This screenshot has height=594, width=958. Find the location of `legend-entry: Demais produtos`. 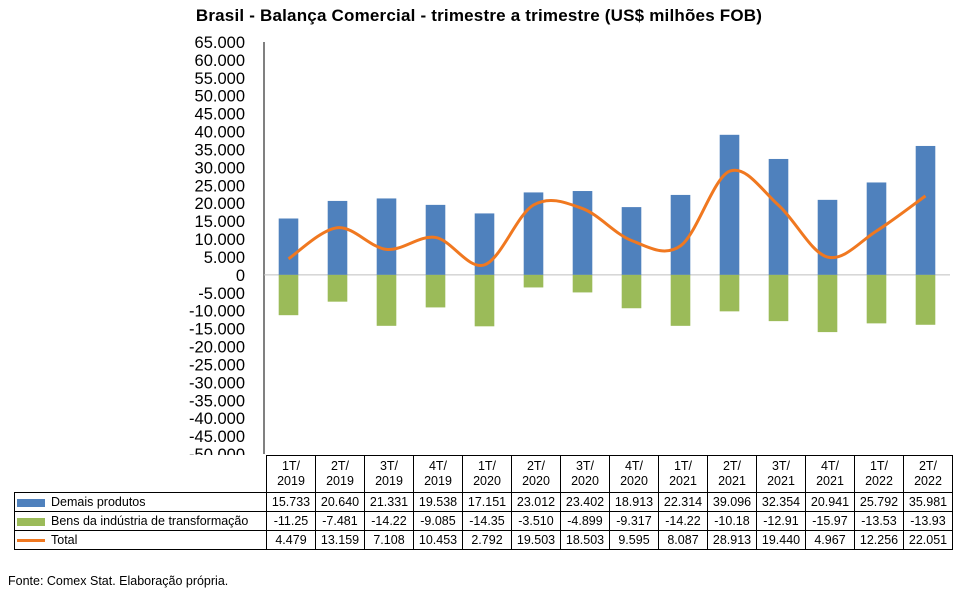

legend-entry: Demais produtos is located at coordinates (140, 502).